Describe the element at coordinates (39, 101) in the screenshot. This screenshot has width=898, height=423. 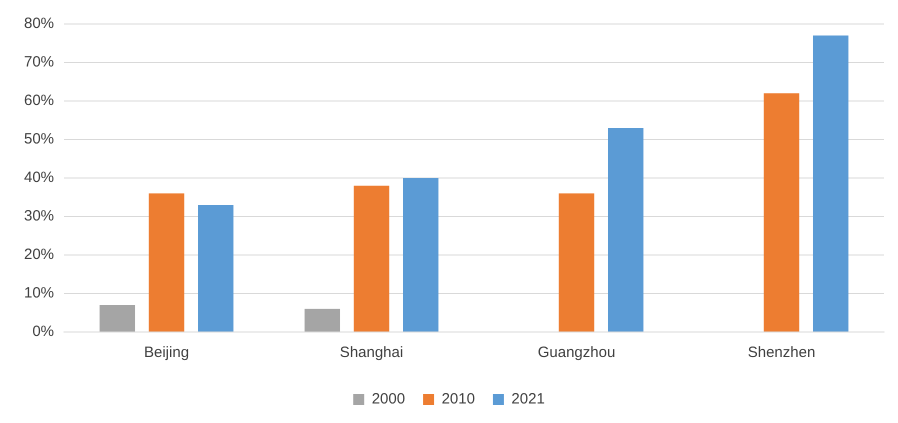
I see `y-tick-label: 60%` at that location.